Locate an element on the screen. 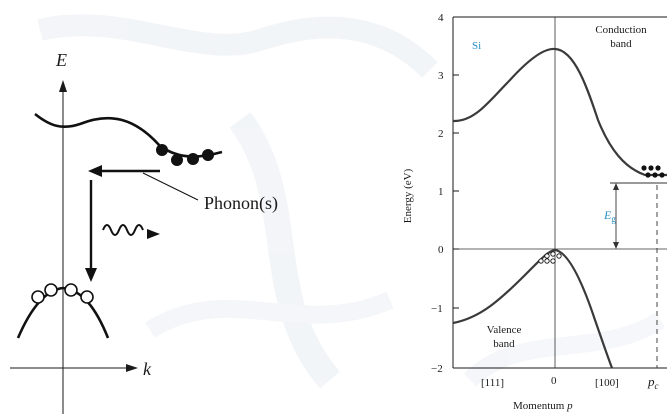  x-tick-label: [100] is located at coordinates (607, 383).